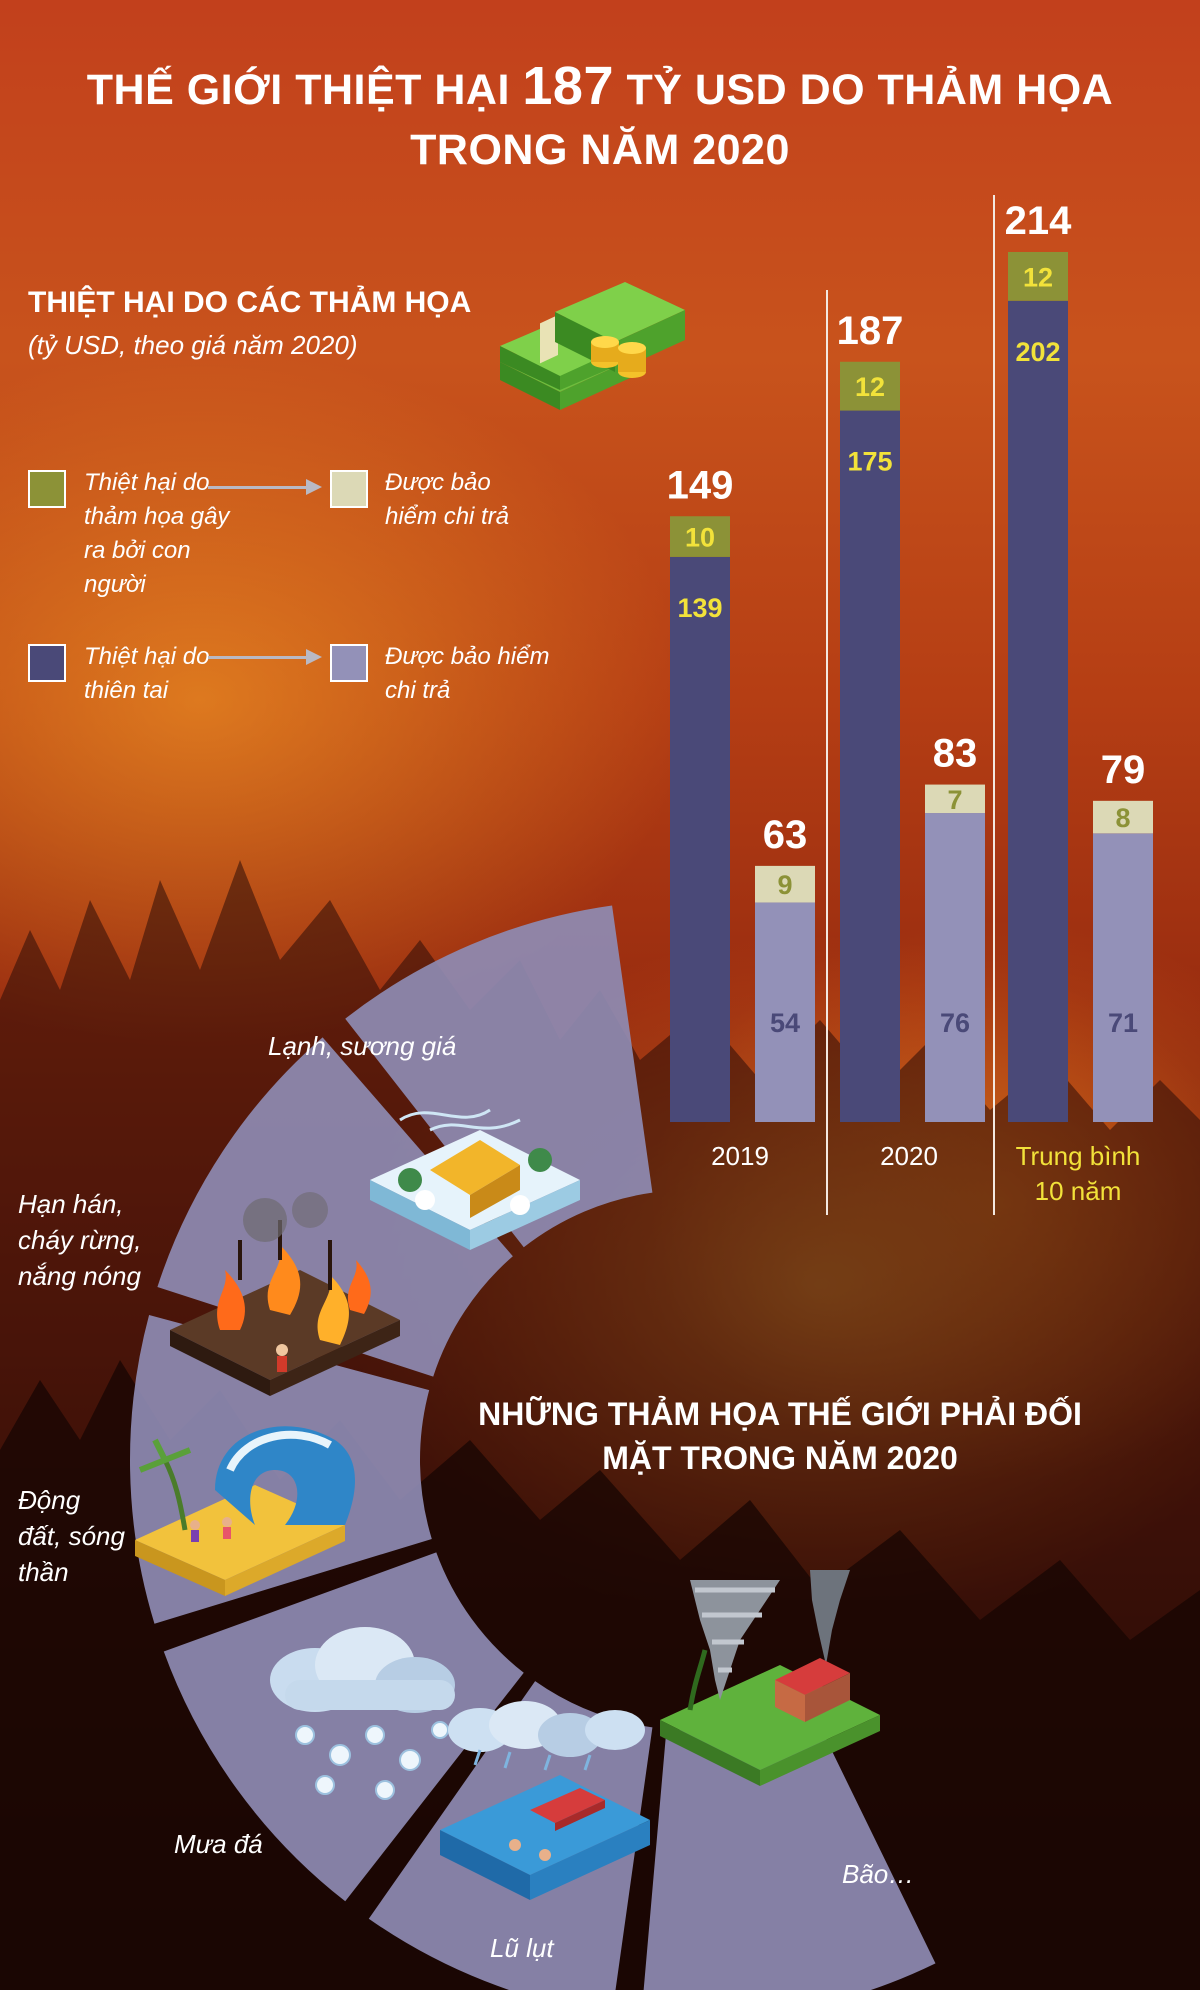 The image size is (1200, 1990). Describe the element at coordinates (362, 1046) in the screenshot. I see `disaster-label-cold: Lạnh, sương giá` at that location.